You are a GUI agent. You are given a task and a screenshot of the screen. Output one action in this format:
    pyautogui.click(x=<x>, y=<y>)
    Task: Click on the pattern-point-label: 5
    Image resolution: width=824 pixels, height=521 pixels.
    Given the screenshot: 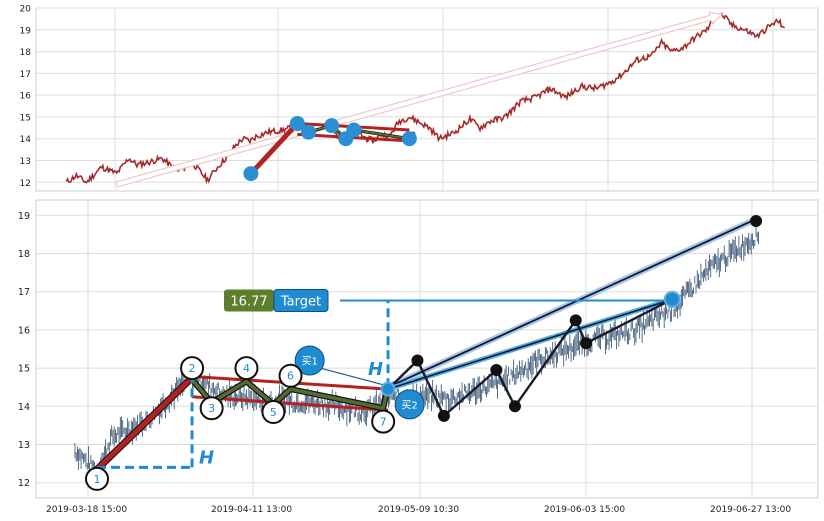 What is the action you would take?
    pyautogui.click(x=273, y=412)
    